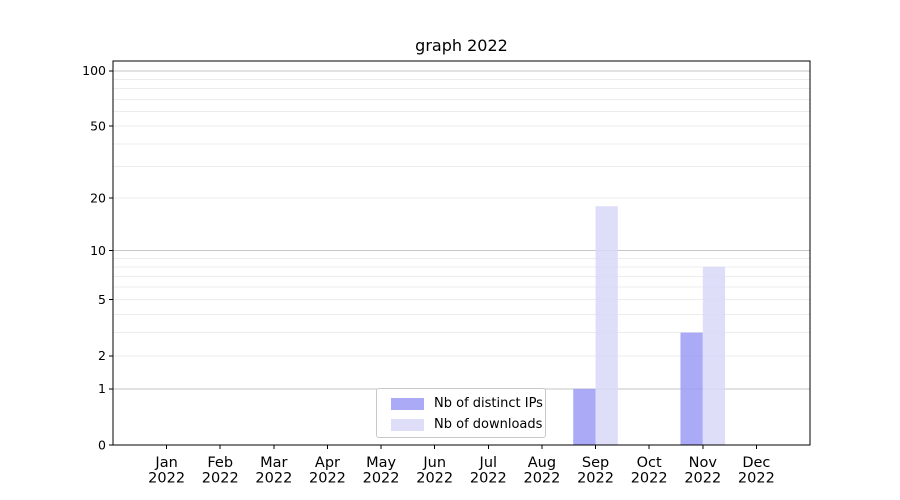 The width and height of the screenshot is (900, 500). What do you see at coordinates (94, 70) in the screenshot?
I see `y-tick-label: 100` at bounding box center [94, 70].